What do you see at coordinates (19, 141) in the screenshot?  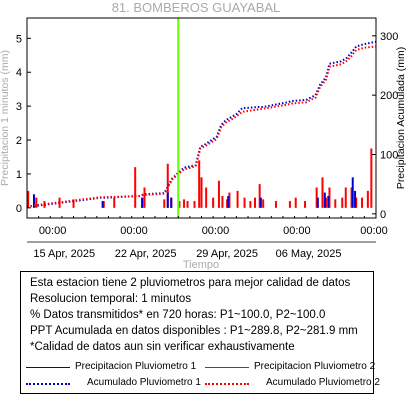 I see `left-axis-tick-label: 2` at bounding box center [19, 141].